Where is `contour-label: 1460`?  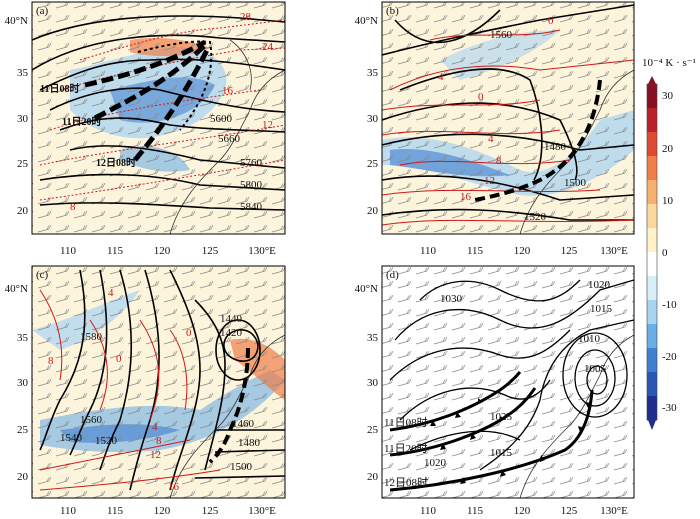
contour-label: 1460 is located at coordinates (243, 424).